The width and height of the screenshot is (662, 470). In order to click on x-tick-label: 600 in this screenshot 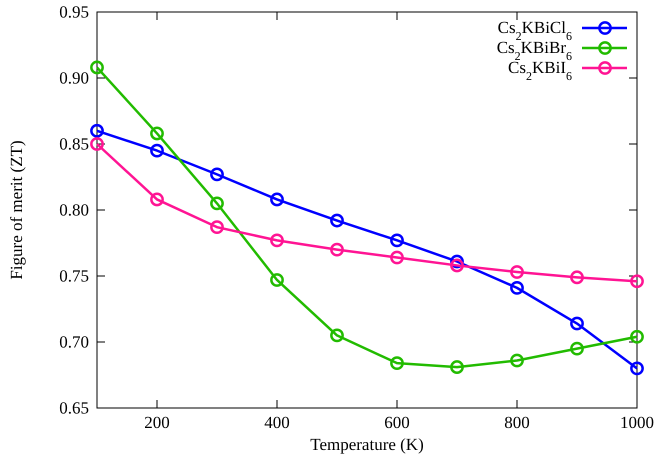, I will do `click(397, 422)`.